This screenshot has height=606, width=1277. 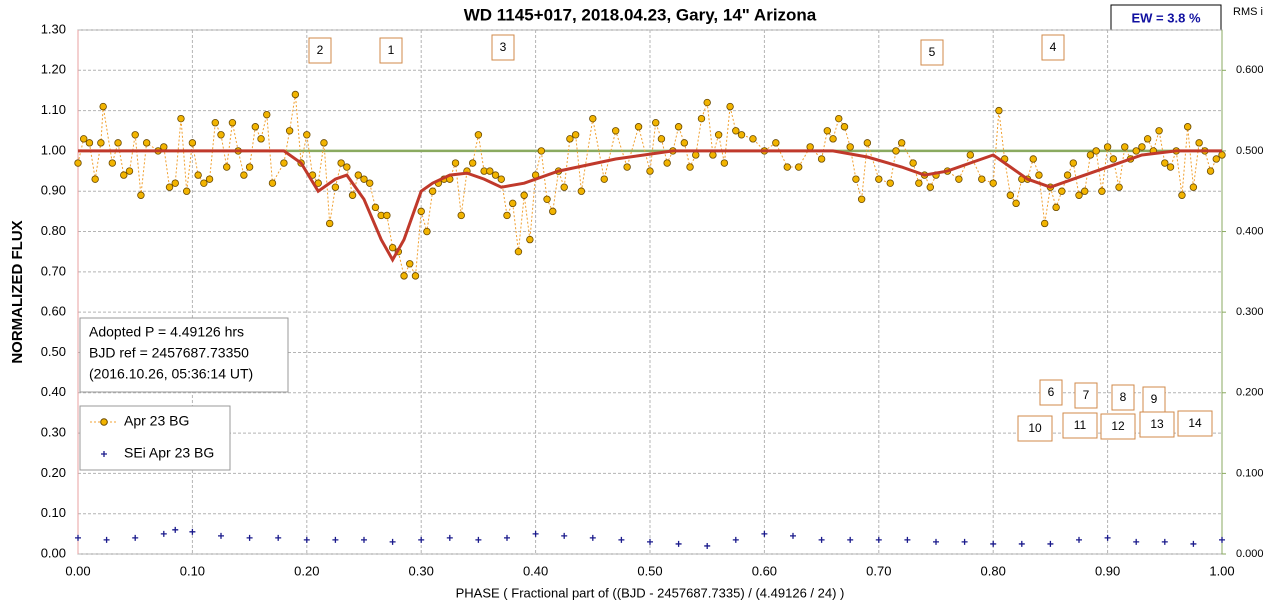 I want to click on y2-tick-label: 0.200, so click(x=1250, y=393).